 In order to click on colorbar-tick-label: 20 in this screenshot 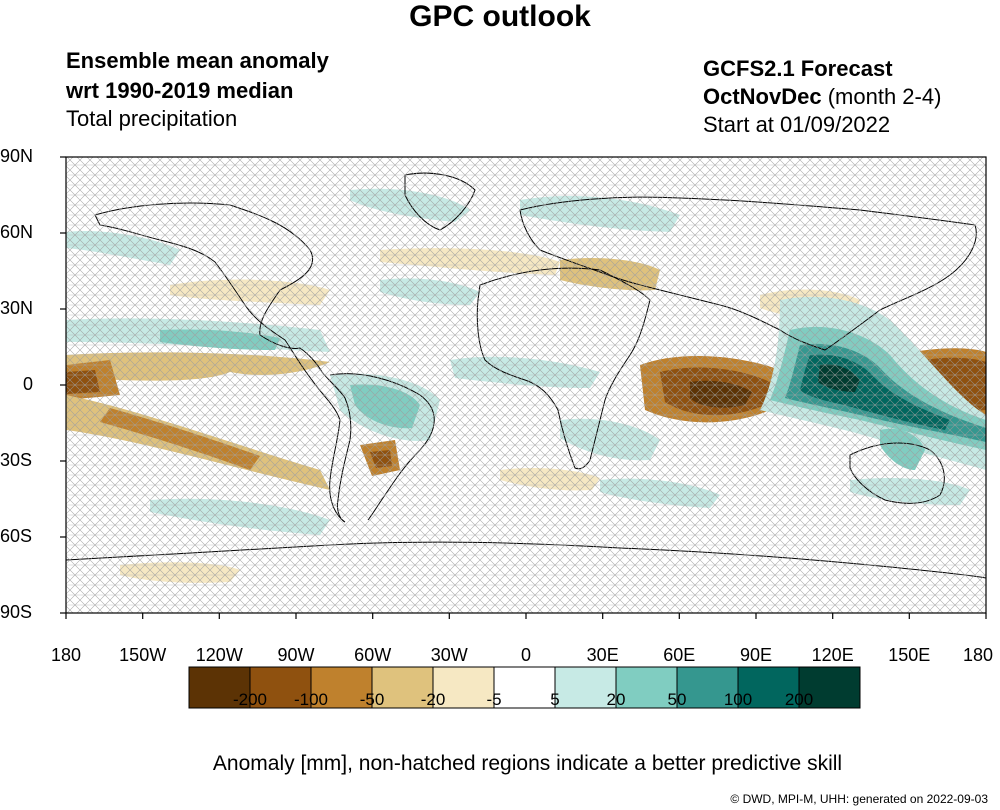, I will do `click(616, 699)`.